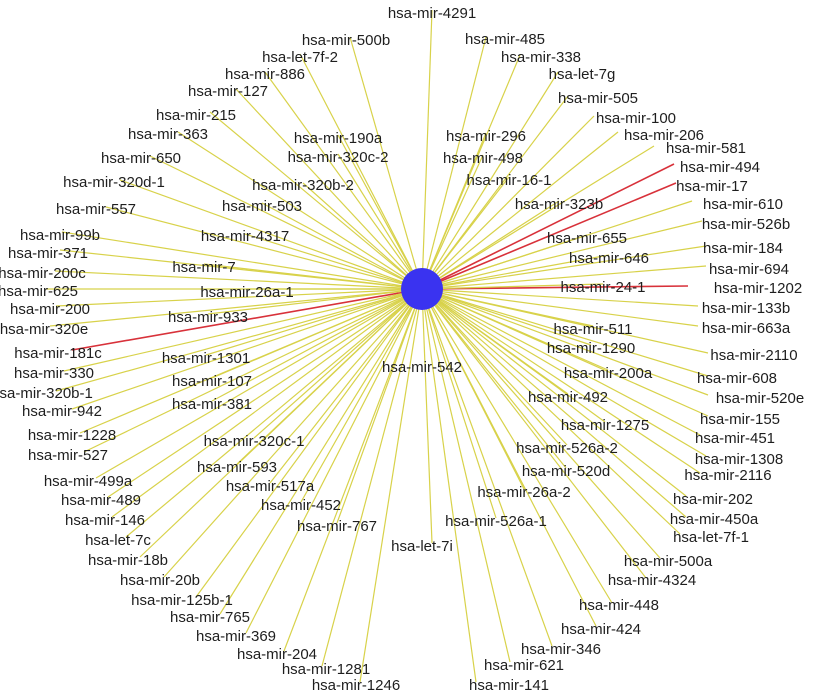 Image resolution: width=829 pixels, height=694 pixels. What do you see at coordinates (541, 57) in the screenshot?
I see `node-label-hsa-mir-338: hsa-mir-338` at bounding box center [541, 57].